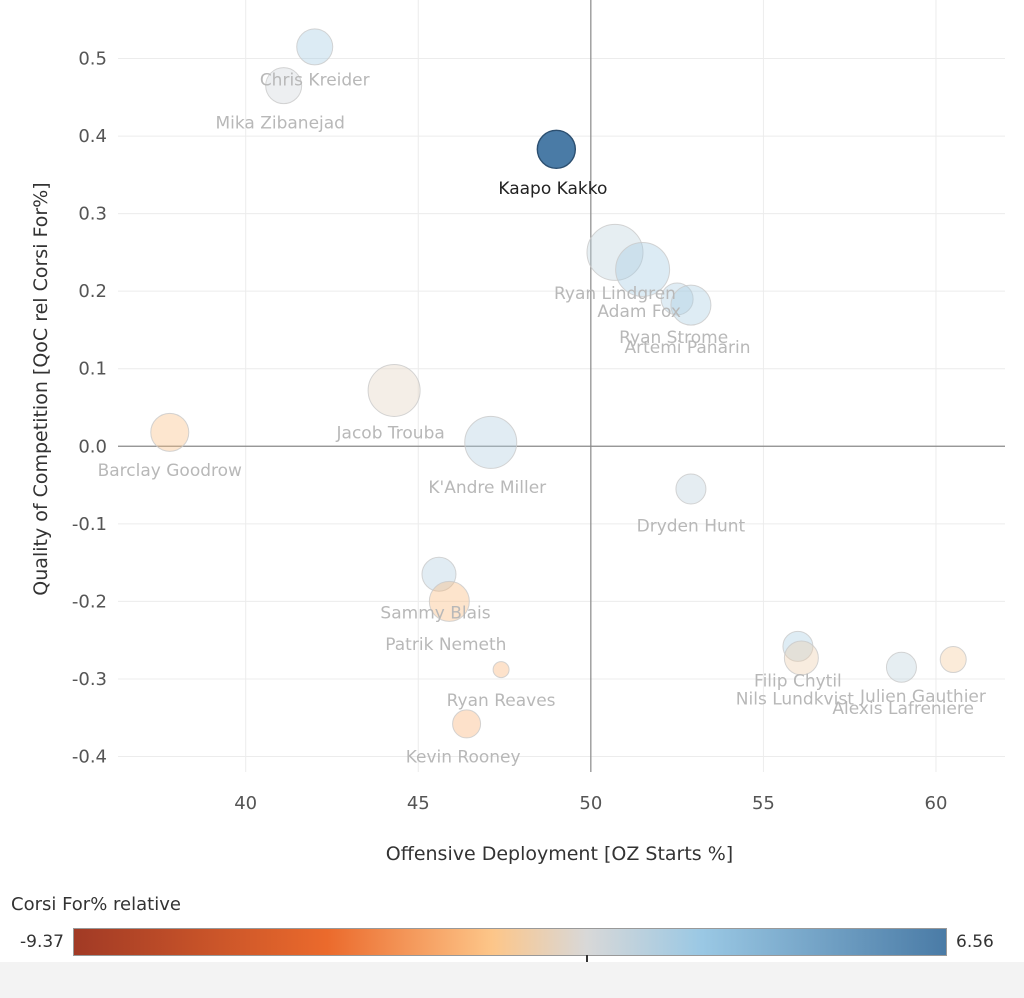 The width and height of the screenshot is (1024, 998). What do you see at coordinates (315, 81) in the screenshot?
I see `label-chris-kreider: Chris Kreider` at bounding box center [315, 81].